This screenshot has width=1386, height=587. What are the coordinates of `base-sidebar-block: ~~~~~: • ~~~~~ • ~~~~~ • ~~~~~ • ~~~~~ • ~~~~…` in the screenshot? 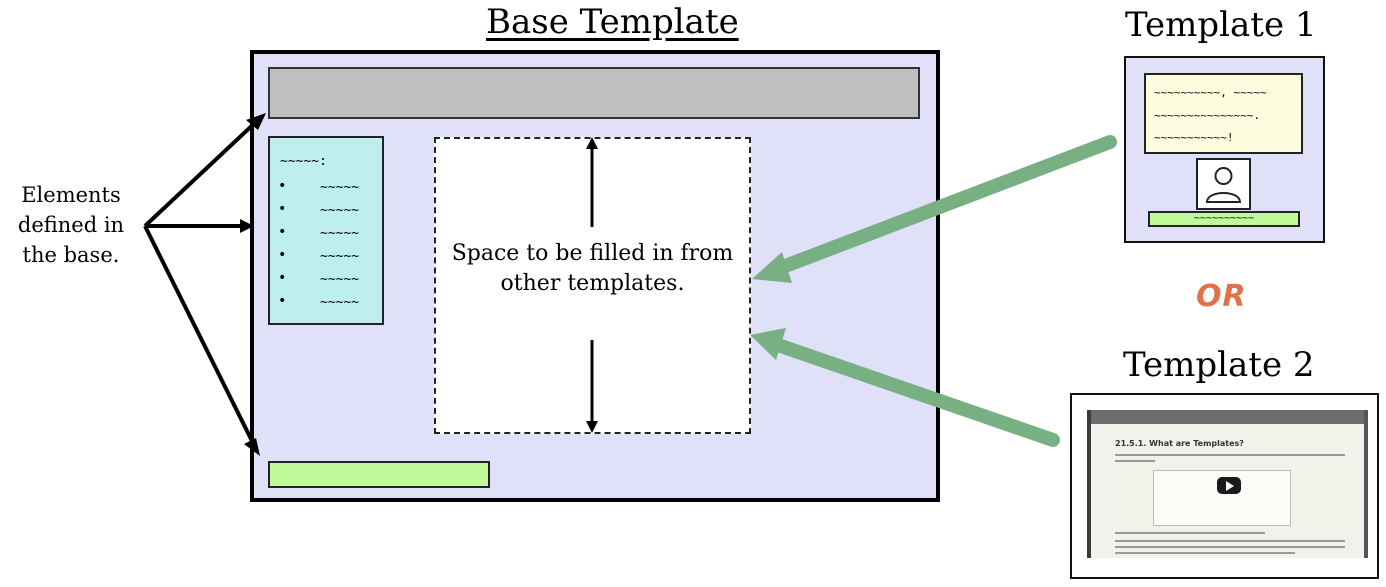 It's located at (326, 230).